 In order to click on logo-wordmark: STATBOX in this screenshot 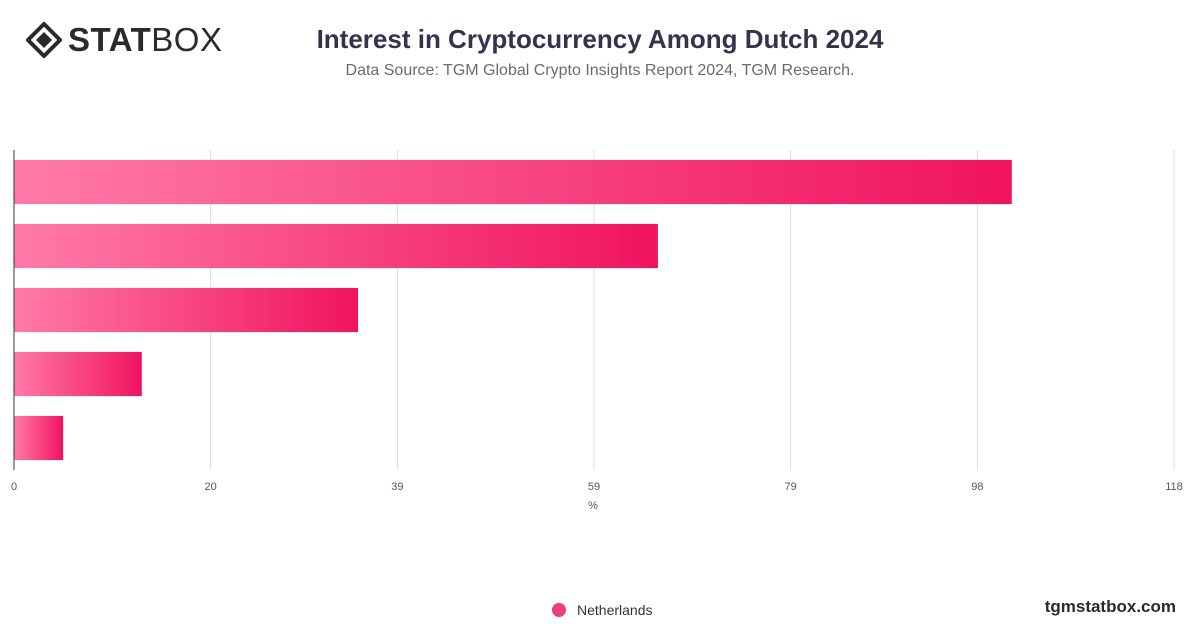, I will do `click(145, 40)`.